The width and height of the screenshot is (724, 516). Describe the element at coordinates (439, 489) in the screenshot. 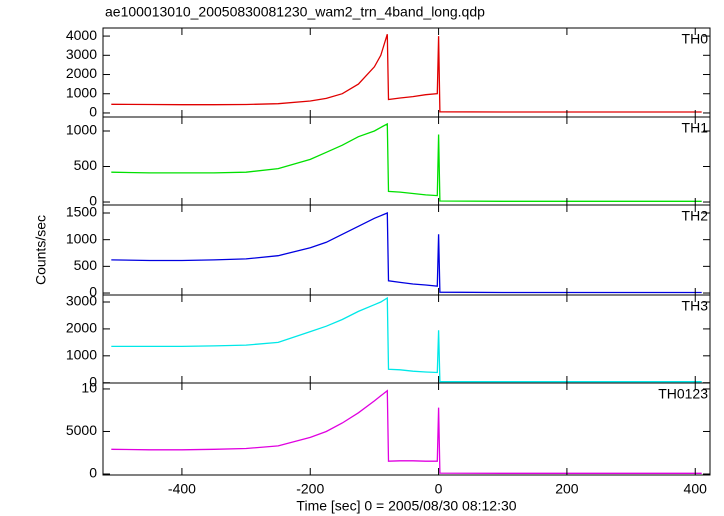

I see `x-tick-label: 0` at that location.